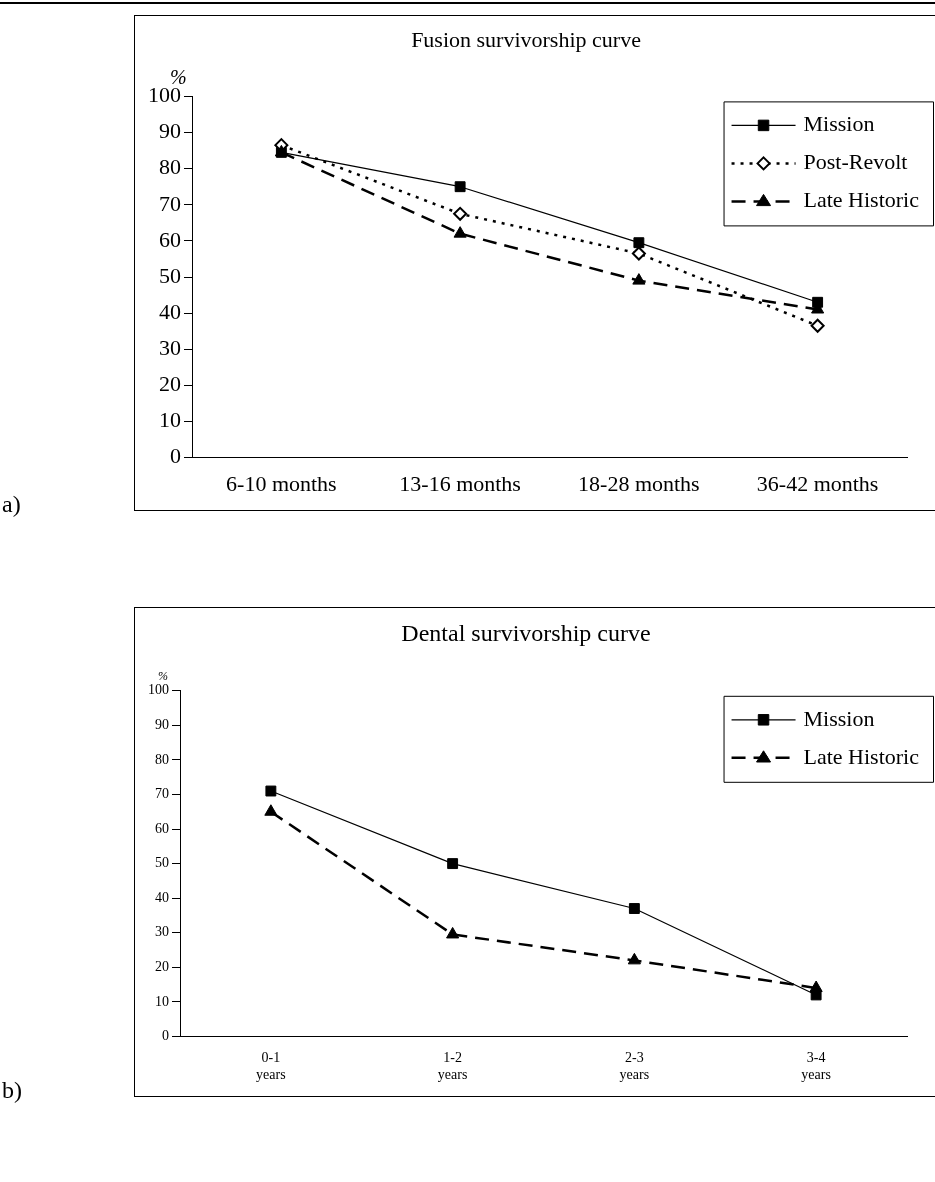 The width and height of the screenshot is (935, 1182). Describe the element at coordinates (817, 483) in the screenshot. I see `x-tick-label: 36-42 months` at that location.